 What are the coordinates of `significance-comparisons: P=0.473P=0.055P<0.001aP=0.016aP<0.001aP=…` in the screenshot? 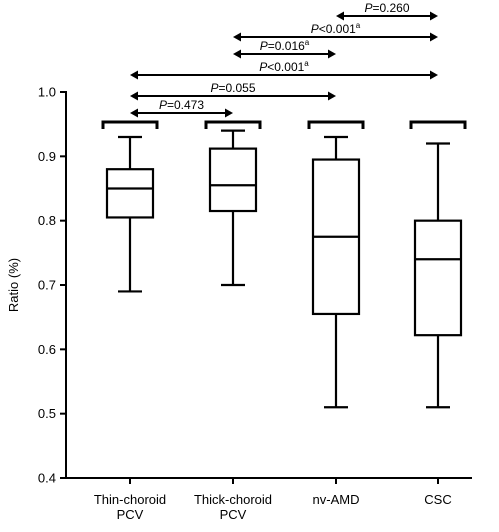 It's located at (284, 59).